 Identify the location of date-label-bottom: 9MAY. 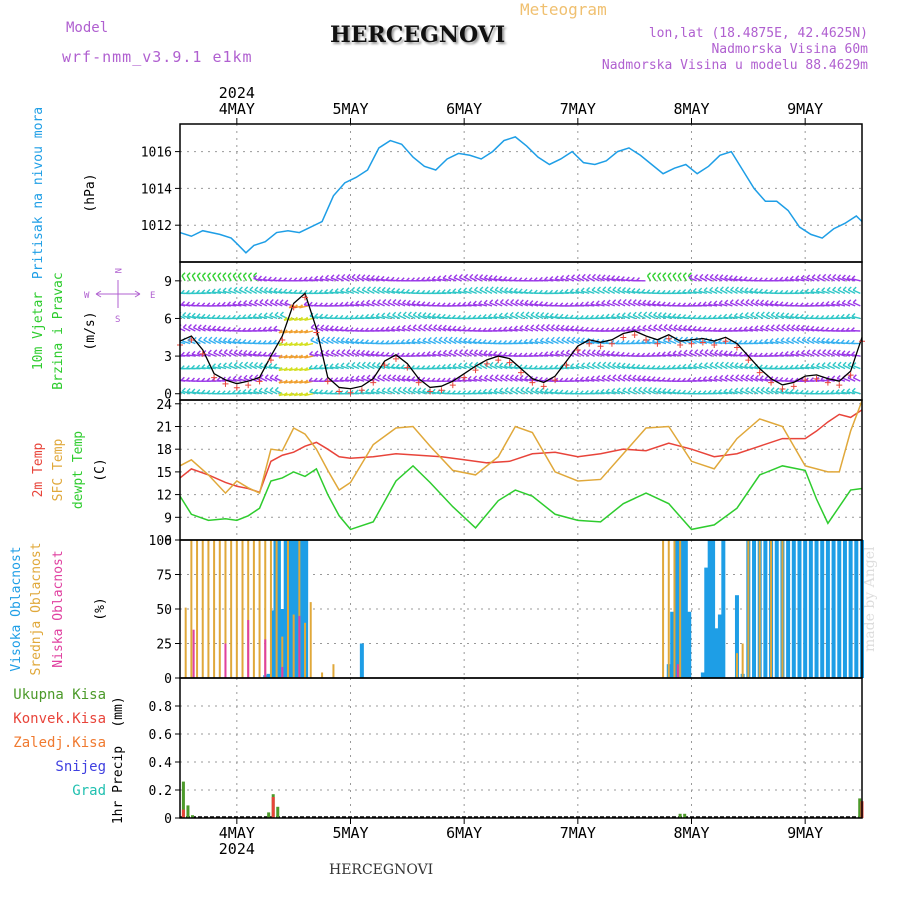
(805, 833).